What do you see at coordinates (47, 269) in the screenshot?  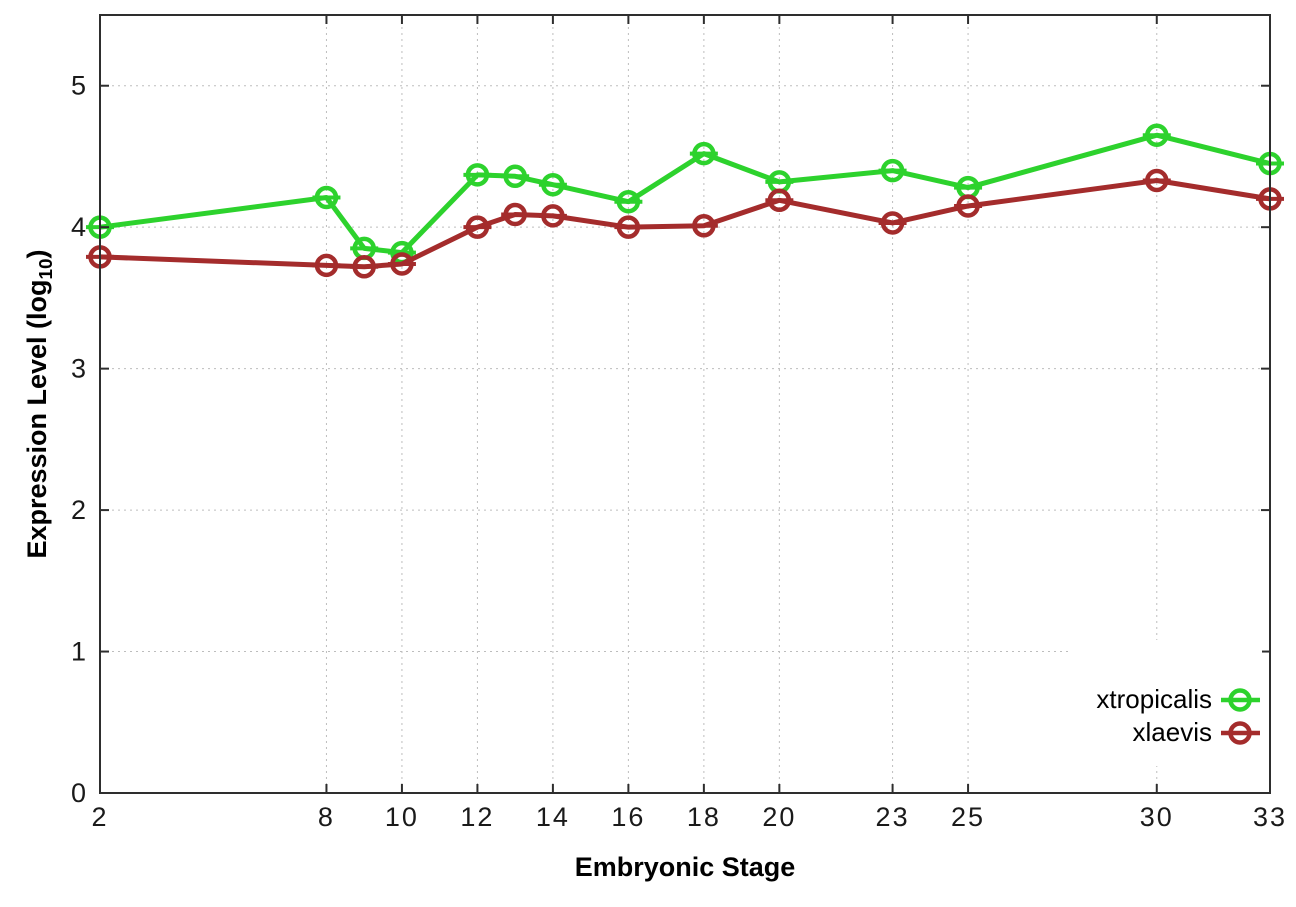 I see `y-axis-title-subscript: 10` at bounding box center [47, 269].